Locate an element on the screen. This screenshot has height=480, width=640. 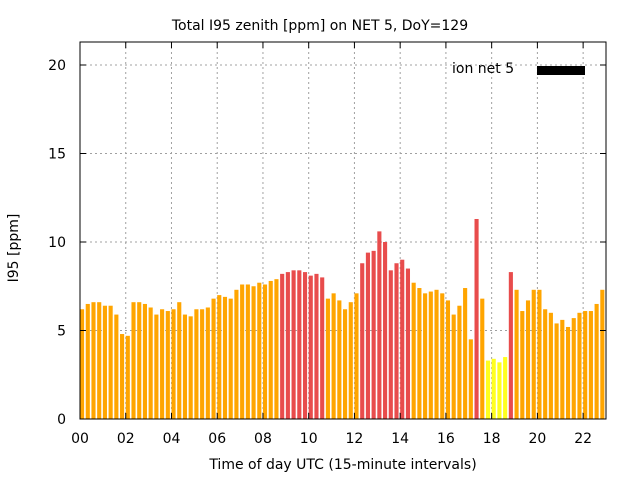
x-tick-label: 02 is located at coordinates (126, 439).